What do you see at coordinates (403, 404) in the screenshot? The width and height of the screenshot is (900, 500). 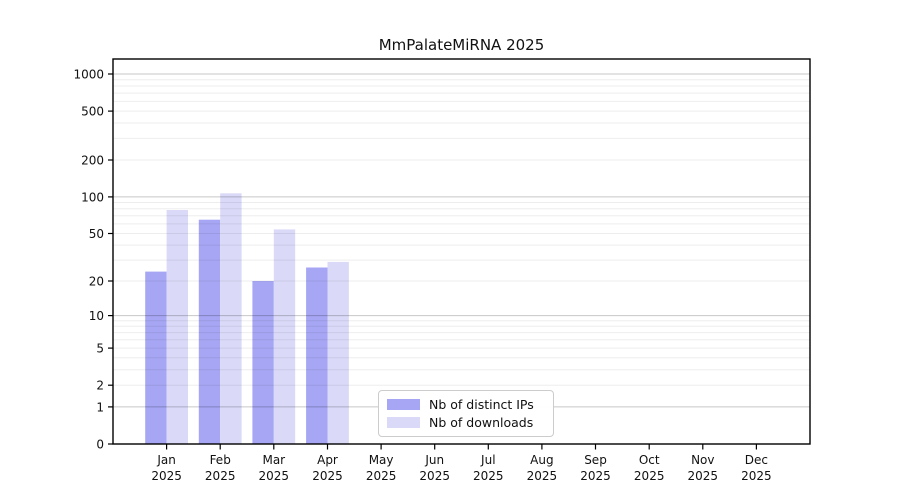 I see `legend-swatch-distinct-ips` at bounding box center [403, 404].